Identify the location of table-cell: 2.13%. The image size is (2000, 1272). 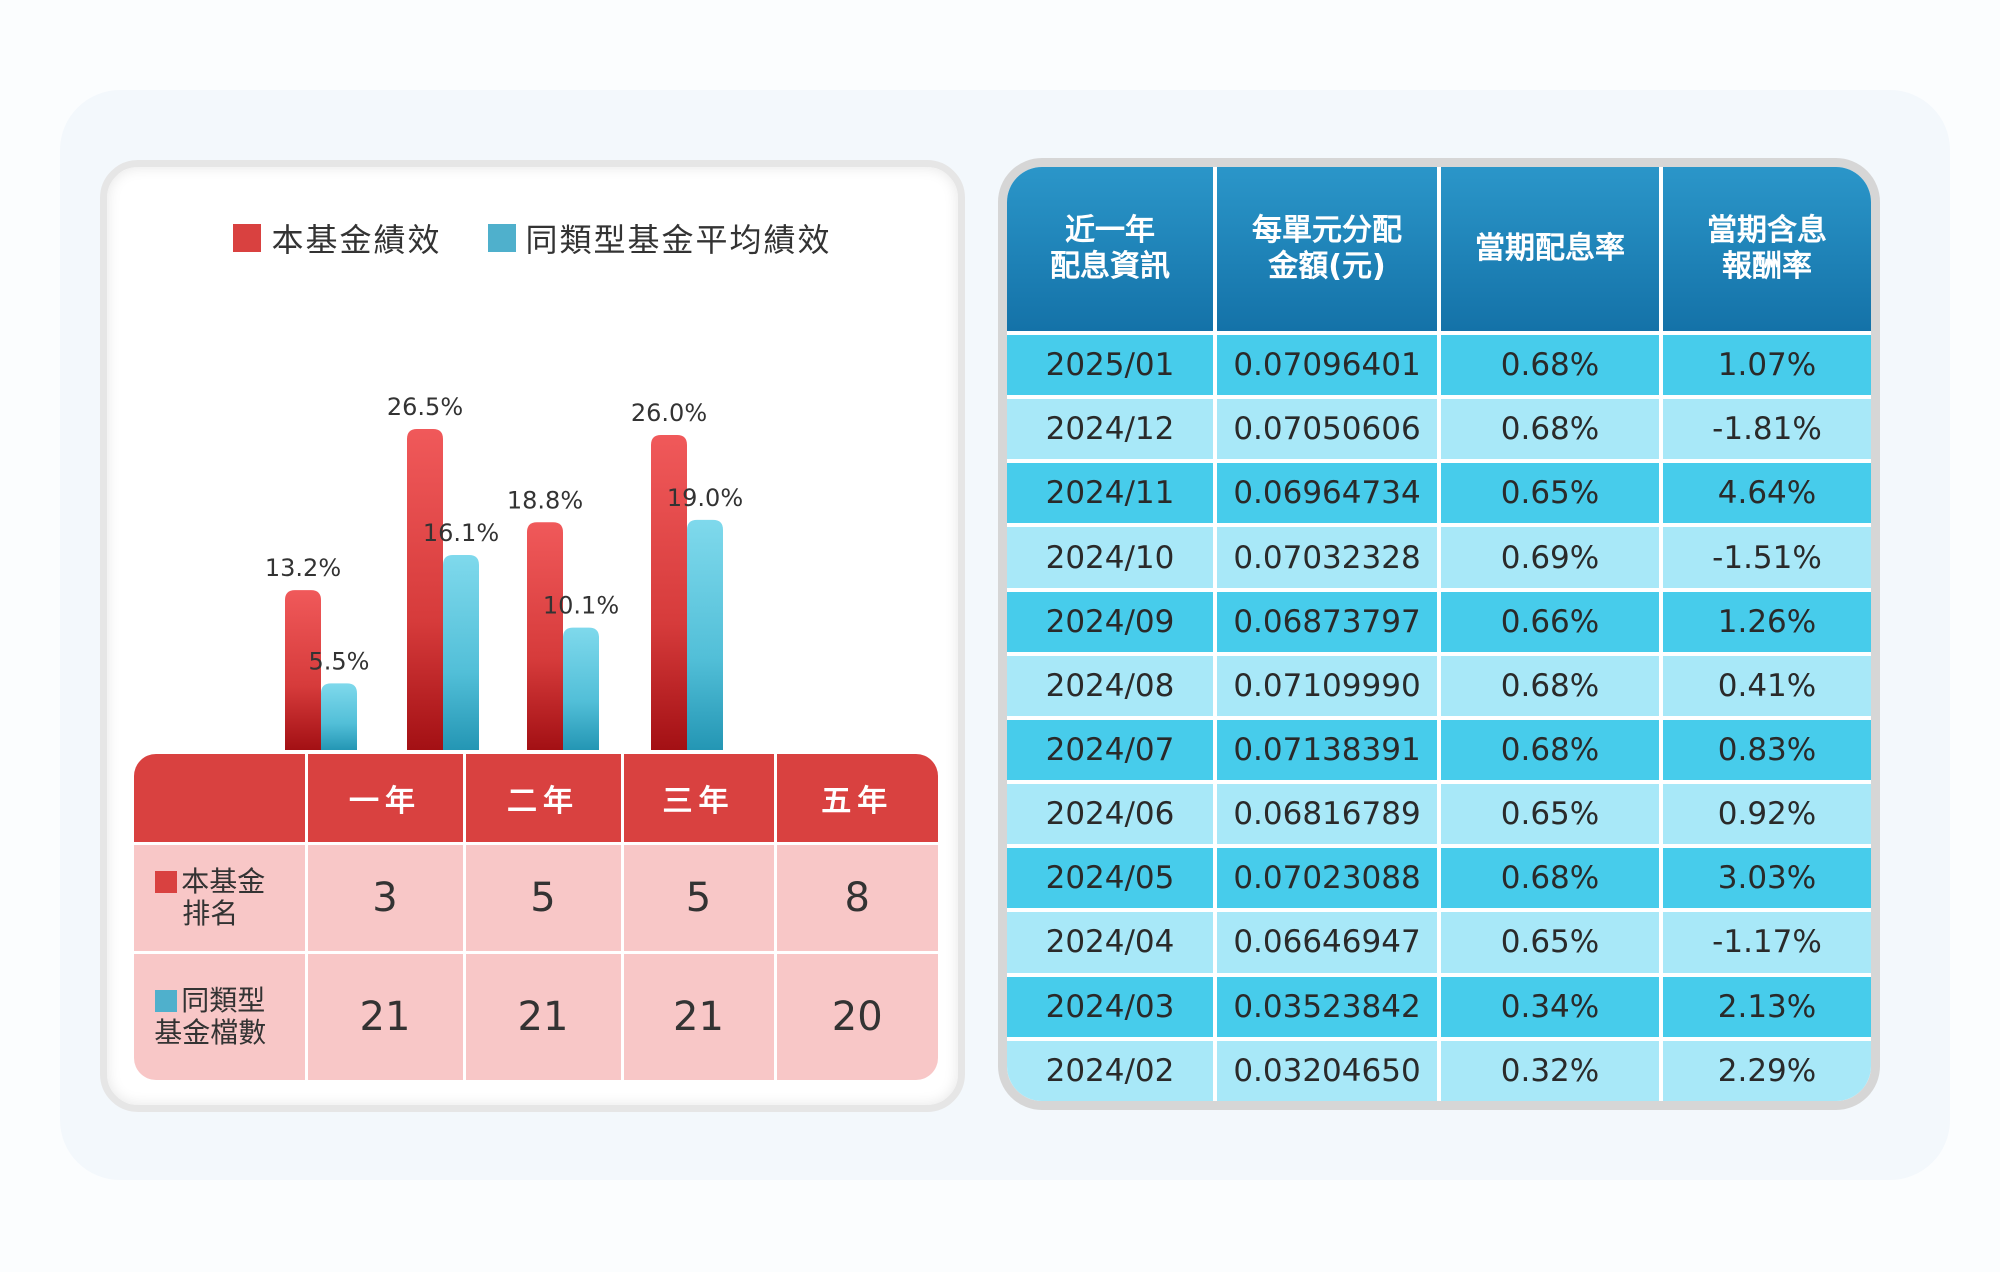
(1765, 1006).